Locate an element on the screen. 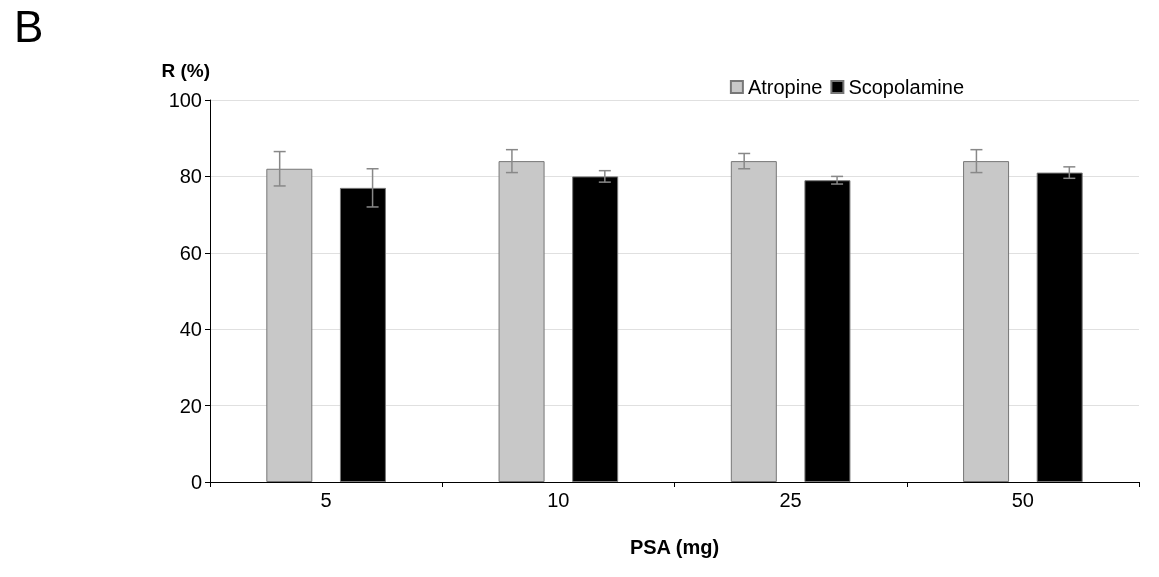 Image resolution: width=1159 pixels, height=577 pixels. x-axis-title: PSA (mg) is located at coordinates (674, 547).